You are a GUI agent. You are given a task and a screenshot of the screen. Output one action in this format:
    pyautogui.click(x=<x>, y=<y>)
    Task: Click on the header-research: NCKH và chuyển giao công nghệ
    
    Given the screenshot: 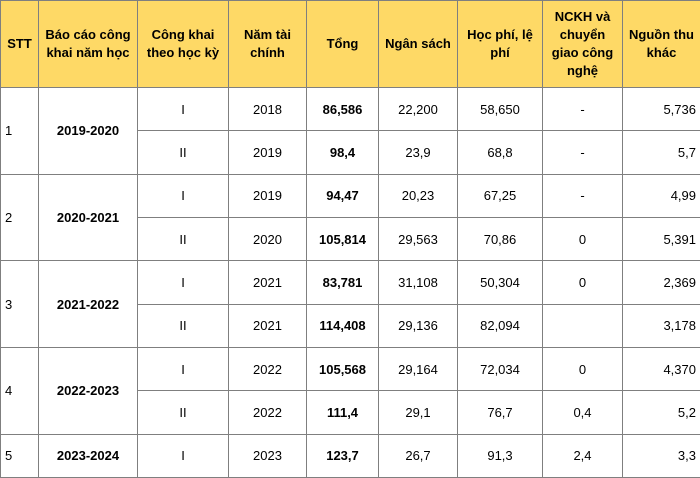 What is the action you would take?
    pyautogui.click(x=582, y=44)
    